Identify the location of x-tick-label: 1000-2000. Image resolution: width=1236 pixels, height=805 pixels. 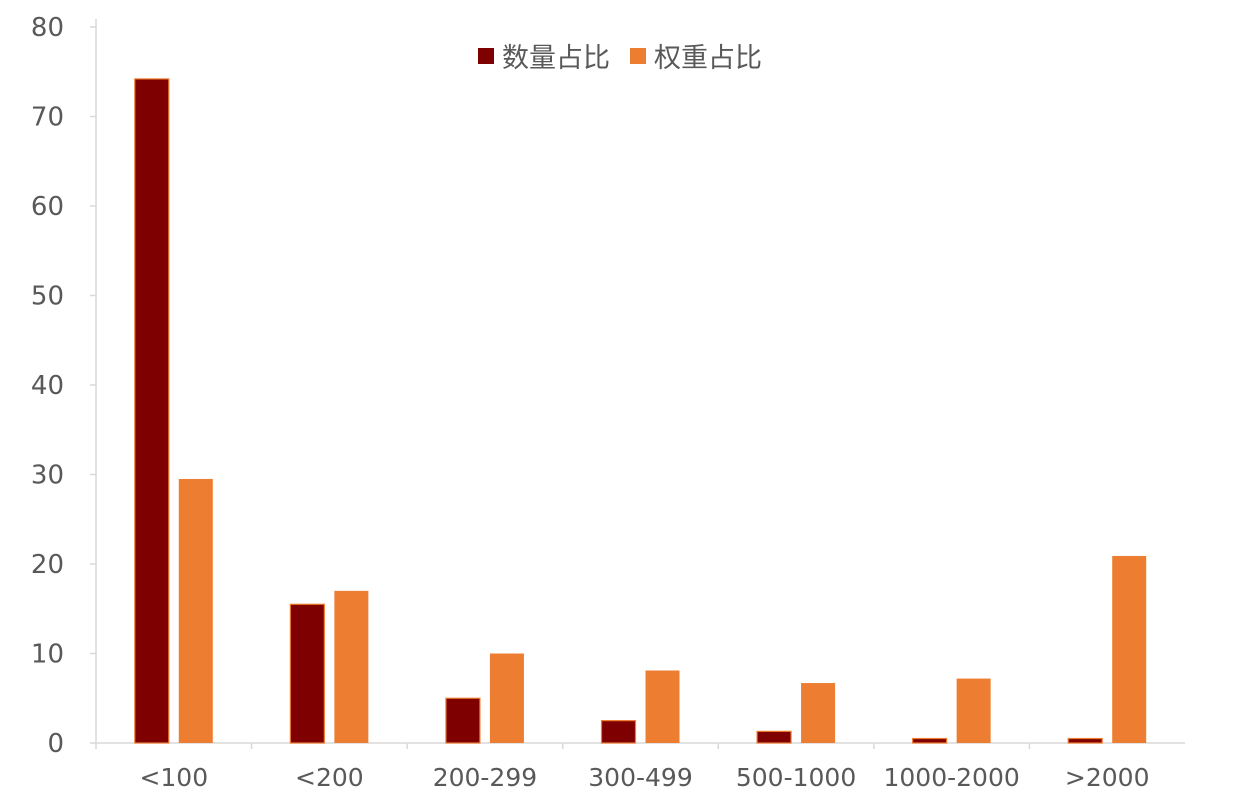
(952, 777).